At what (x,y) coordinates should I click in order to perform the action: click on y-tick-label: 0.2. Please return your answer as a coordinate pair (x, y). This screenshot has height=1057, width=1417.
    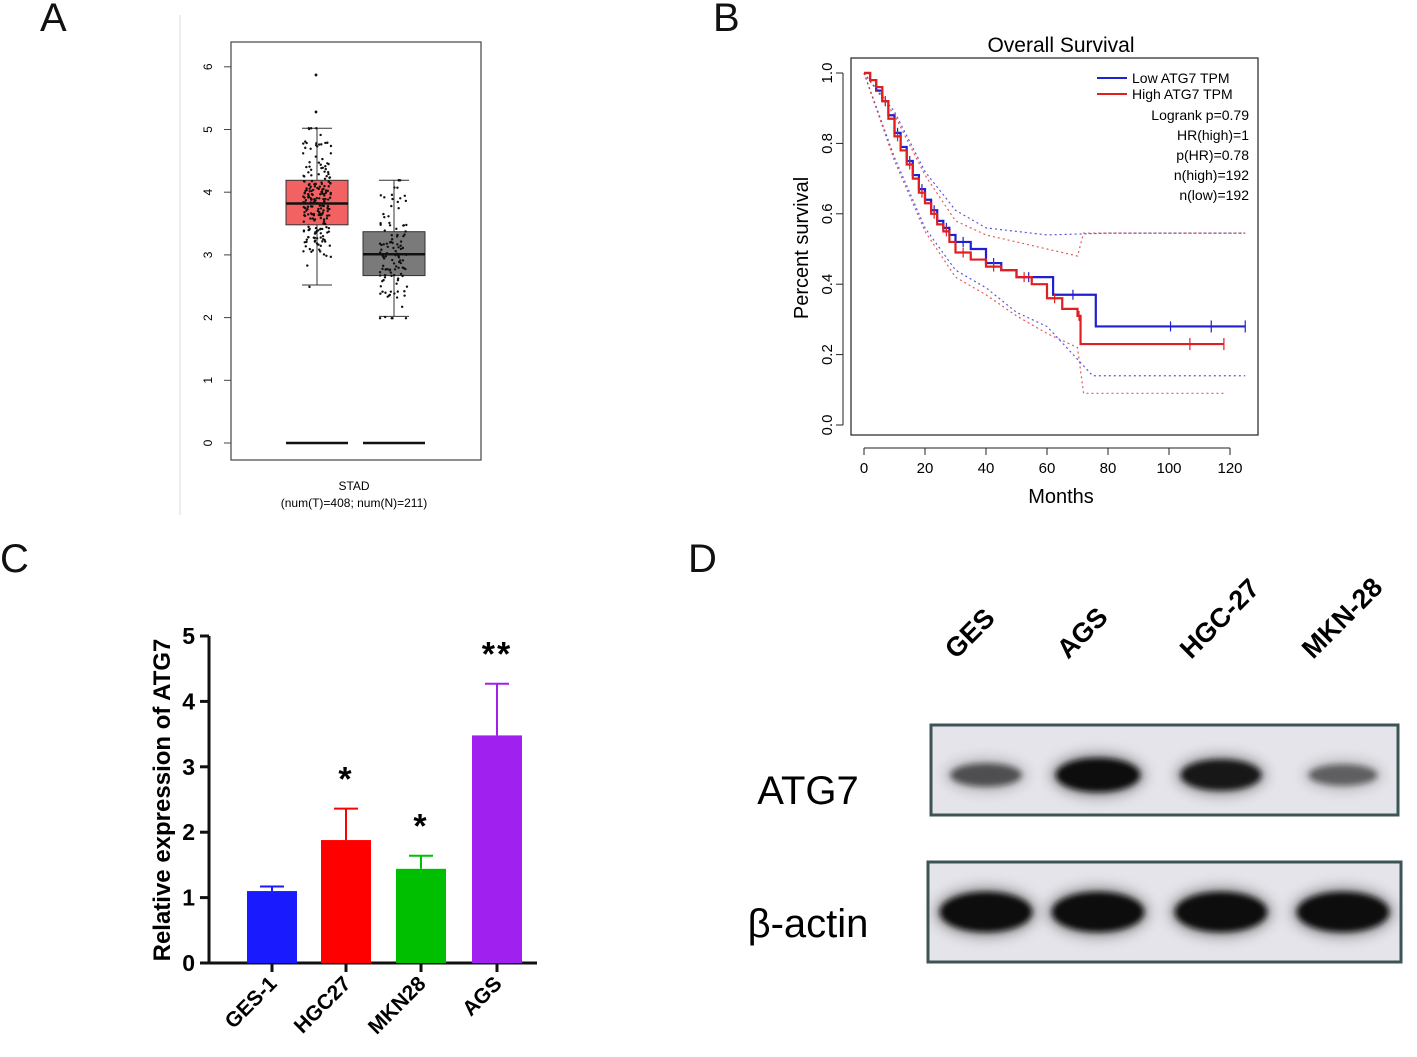
    Looking at the image, I should click on (827, 354).